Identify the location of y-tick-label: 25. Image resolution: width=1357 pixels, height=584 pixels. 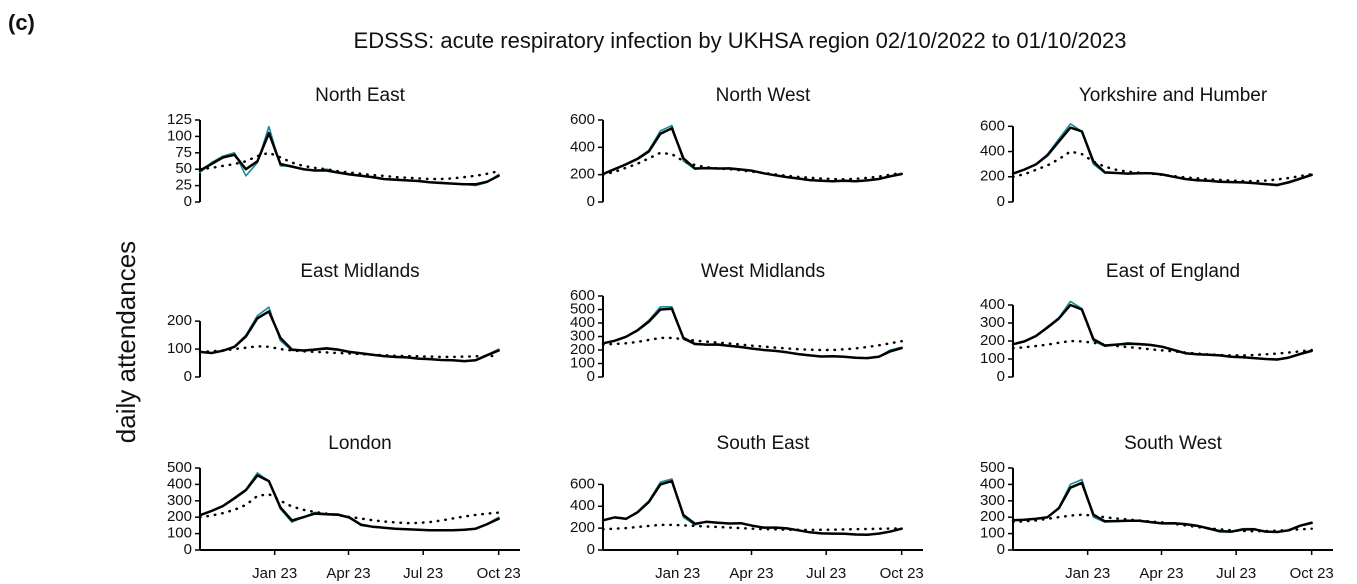
(183, 185).